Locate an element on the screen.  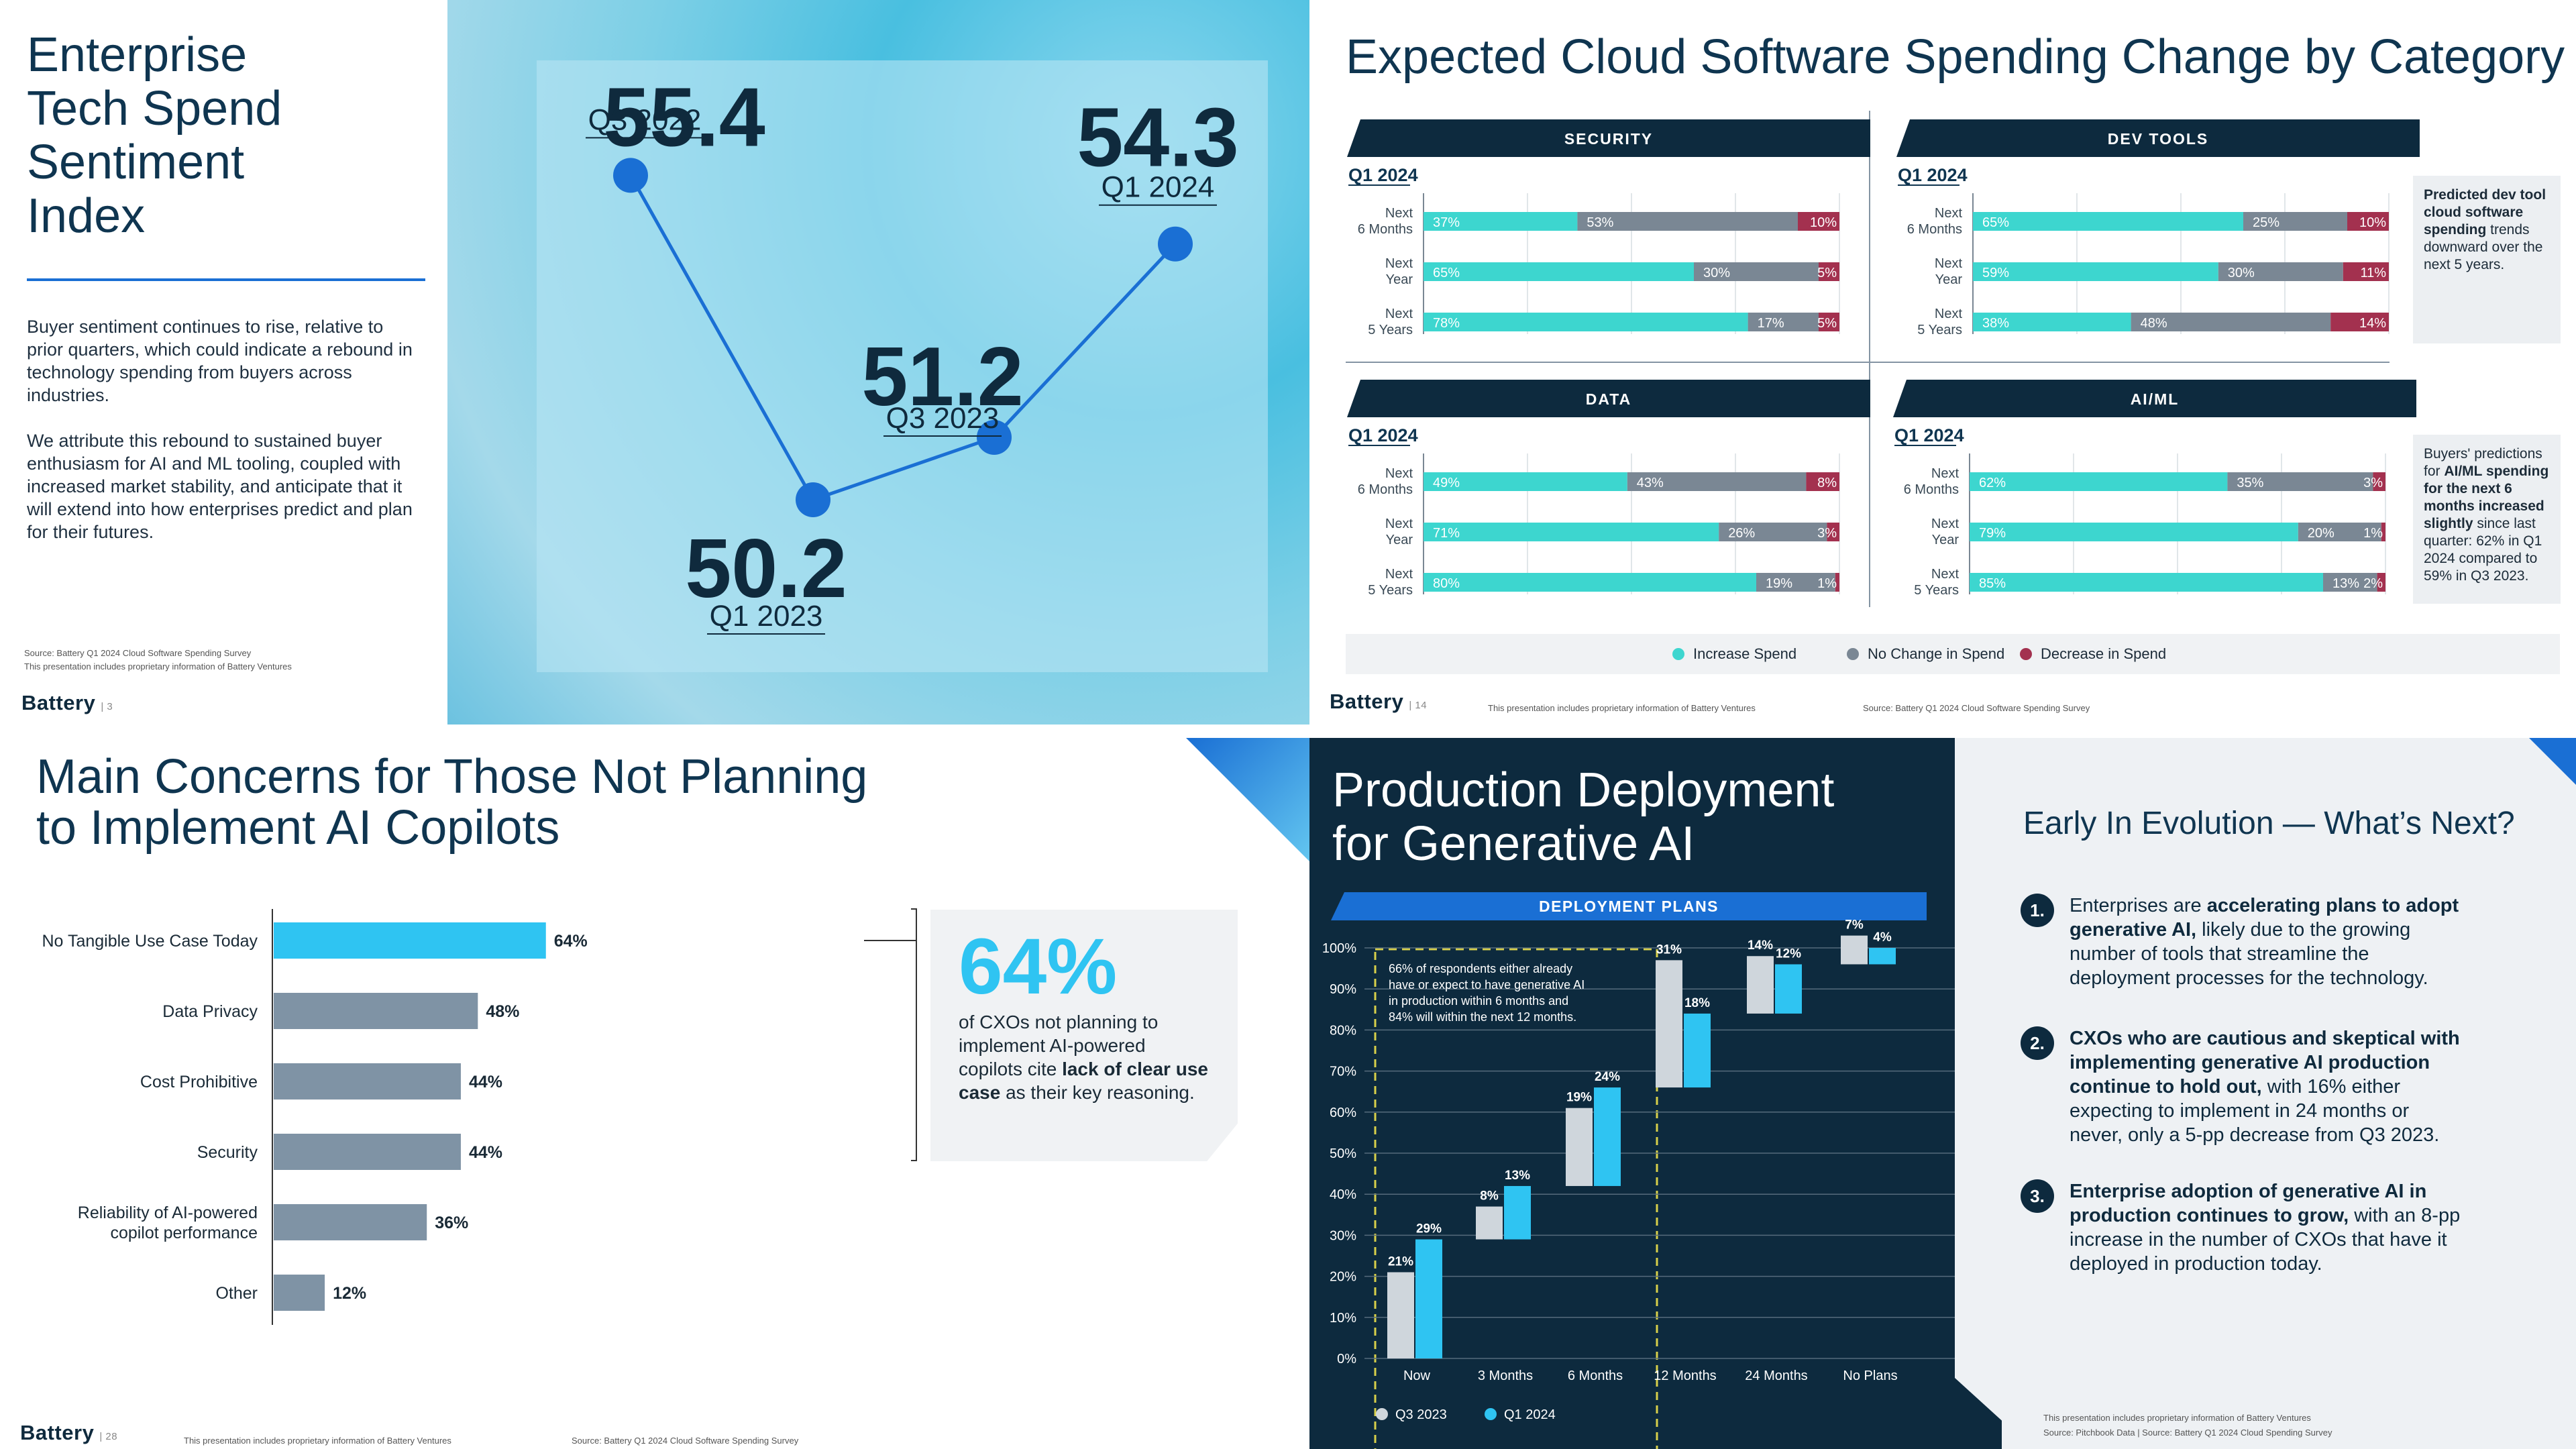
x-tick-label: 24 Months is located at coordinates (1776, 1375).